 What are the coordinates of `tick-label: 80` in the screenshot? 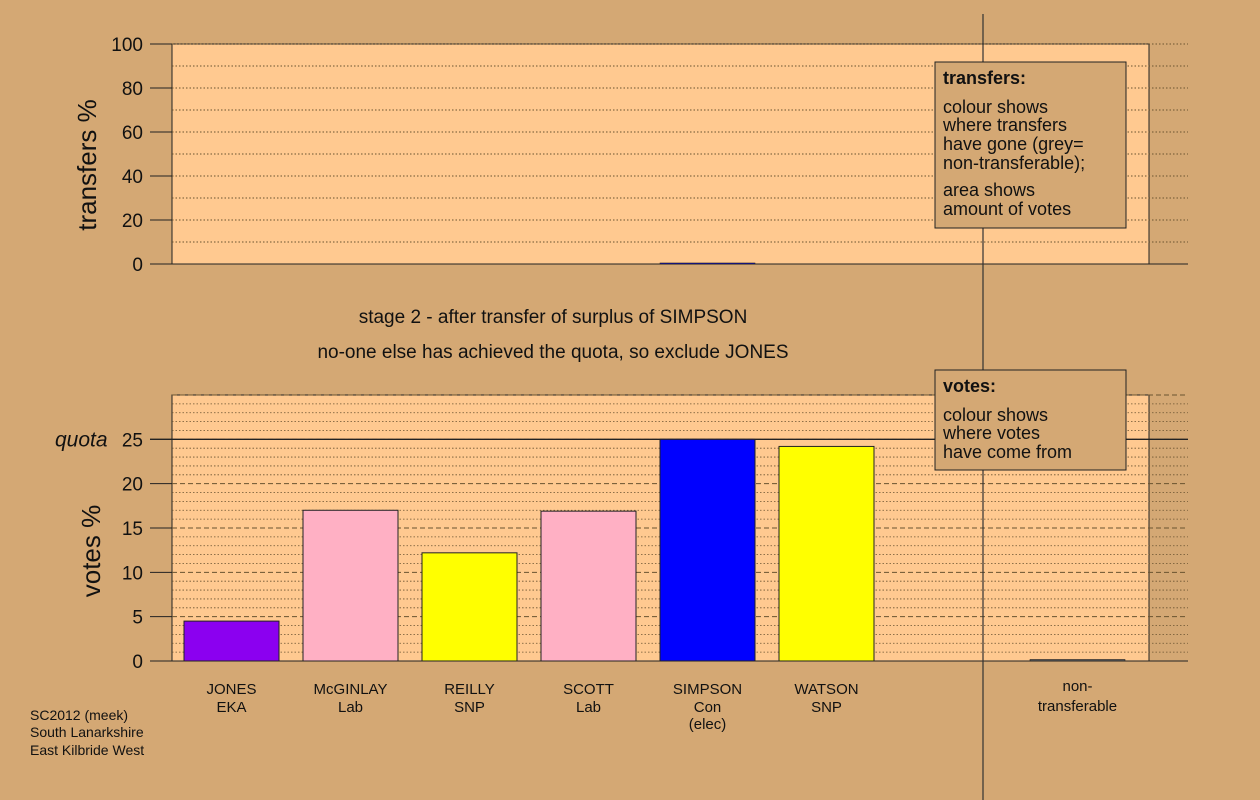 It's located at (132, 89).